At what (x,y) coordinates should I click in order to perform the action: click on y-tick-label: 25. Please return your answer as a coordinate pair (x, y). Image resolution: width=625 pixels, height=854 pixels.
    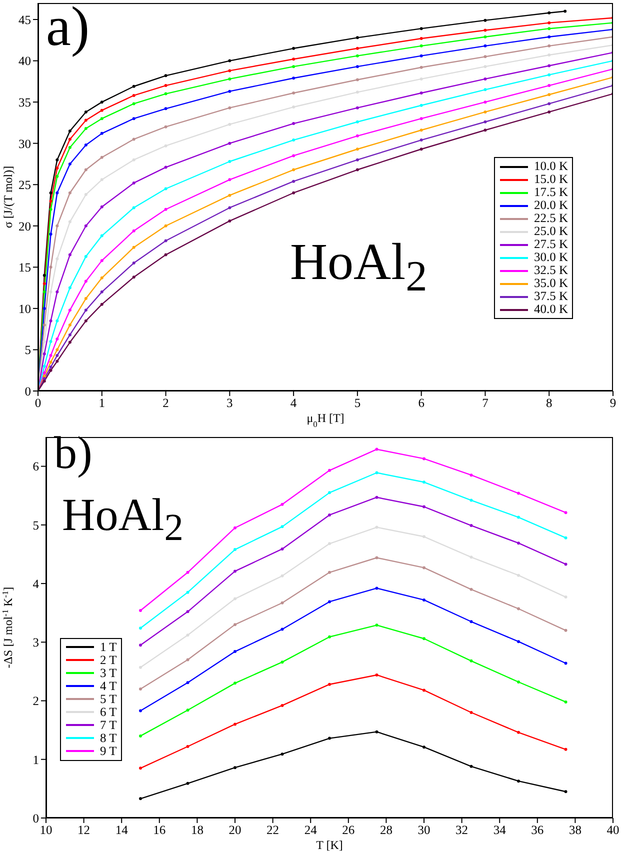
    Looking at the image, I should click on (24, 185).